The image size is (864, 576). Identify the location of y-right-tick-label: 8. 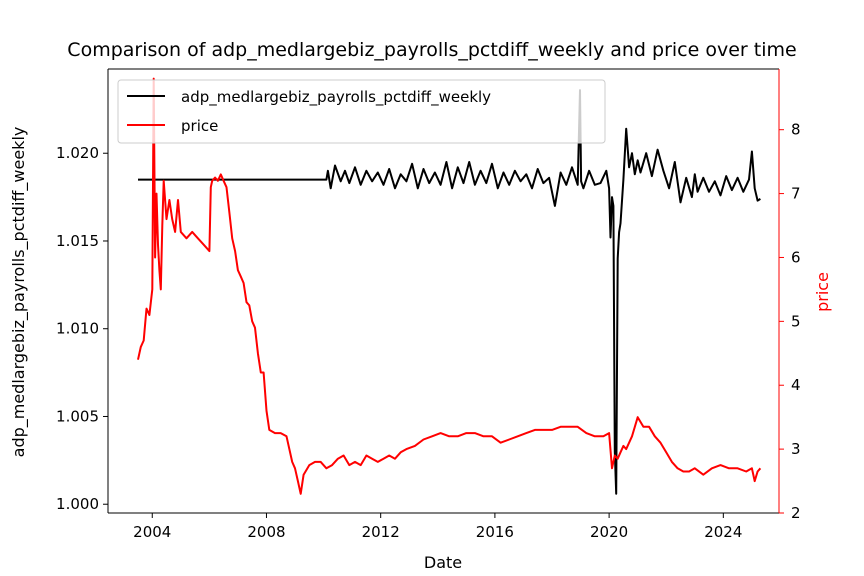
(796, 130).